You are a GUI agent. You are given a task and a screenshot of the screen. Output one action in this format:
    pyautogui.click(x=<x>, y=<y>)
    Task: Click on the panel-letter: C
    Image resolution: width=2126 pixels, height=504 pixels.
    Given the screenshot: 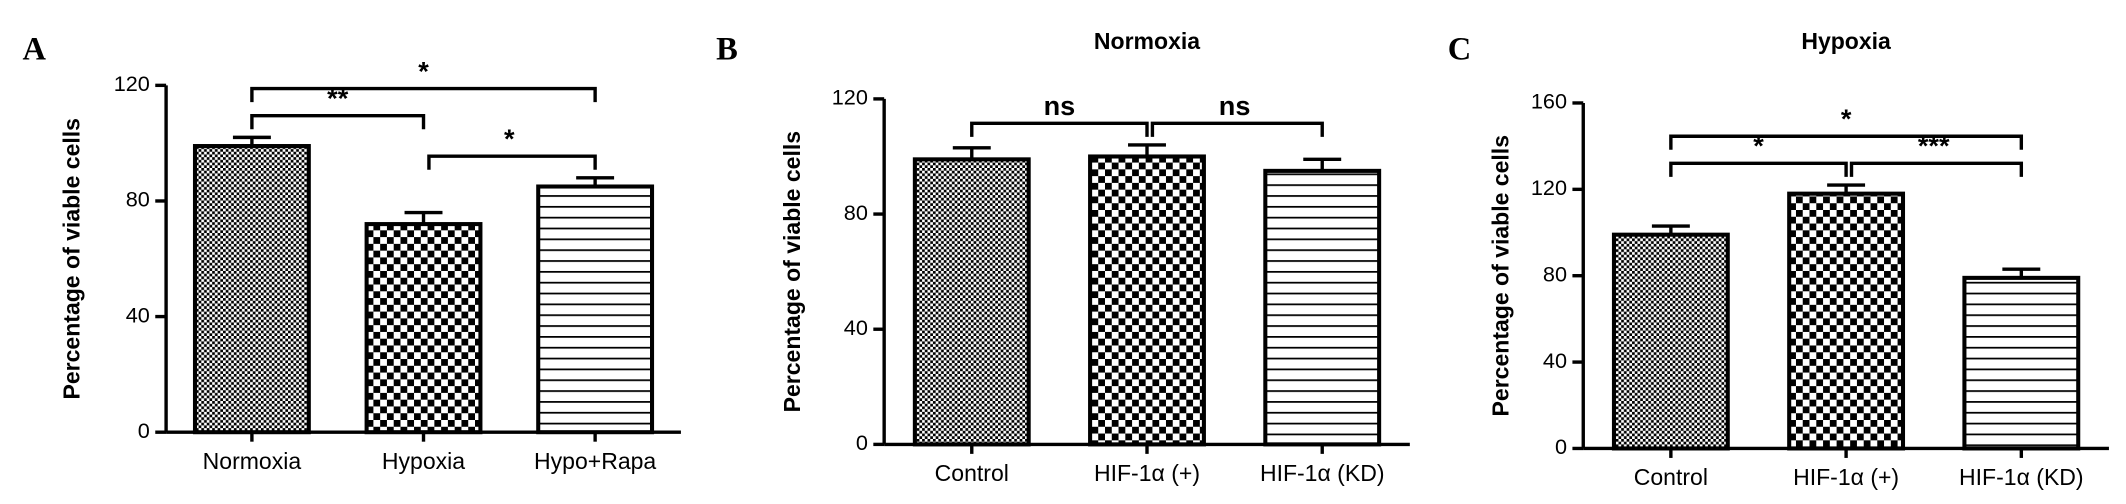 What is the action you would take?
    pyautogui.click(x=1459, y=50)
    